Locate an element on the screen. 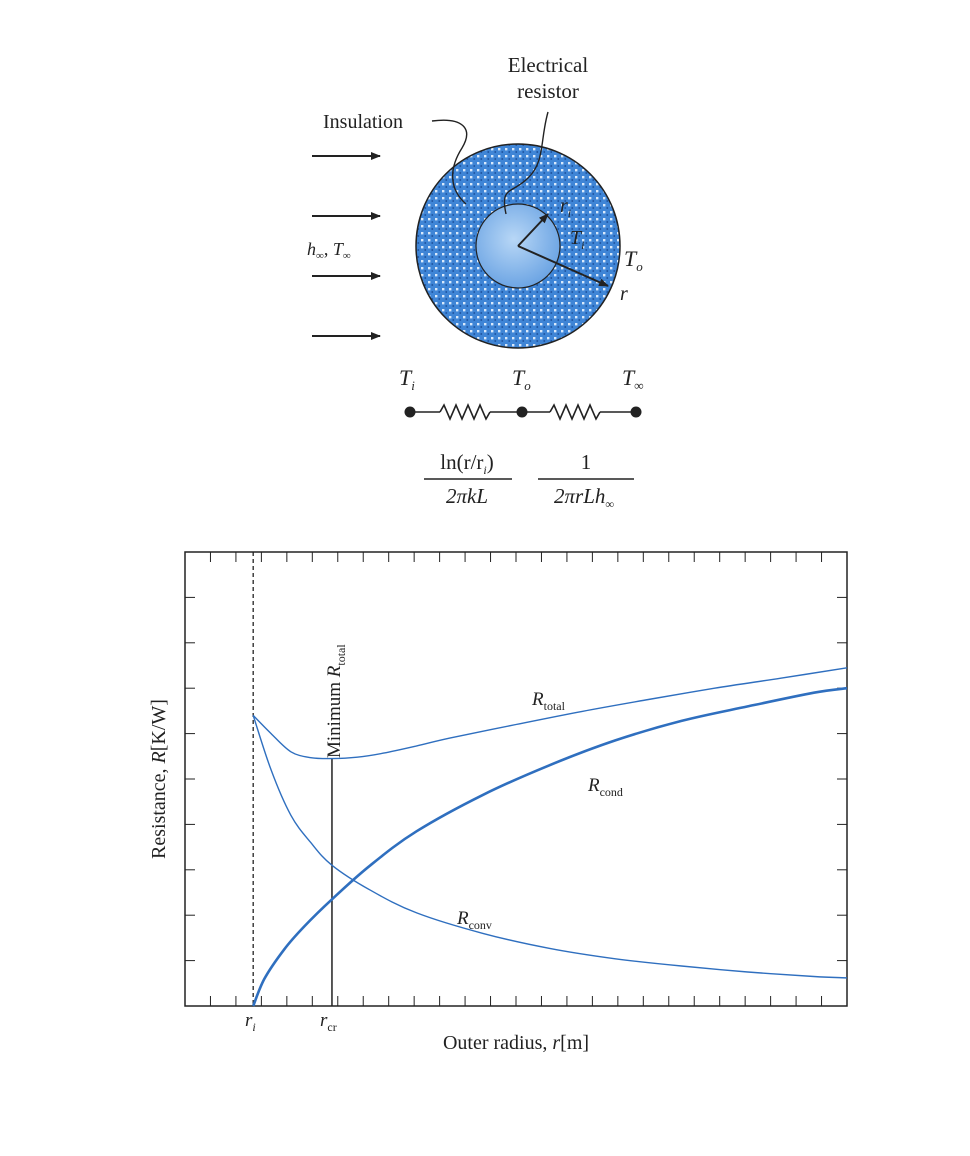 This screenshot has height=1156, width=970. series-line-rtotal is located at coordinates (550, 713).